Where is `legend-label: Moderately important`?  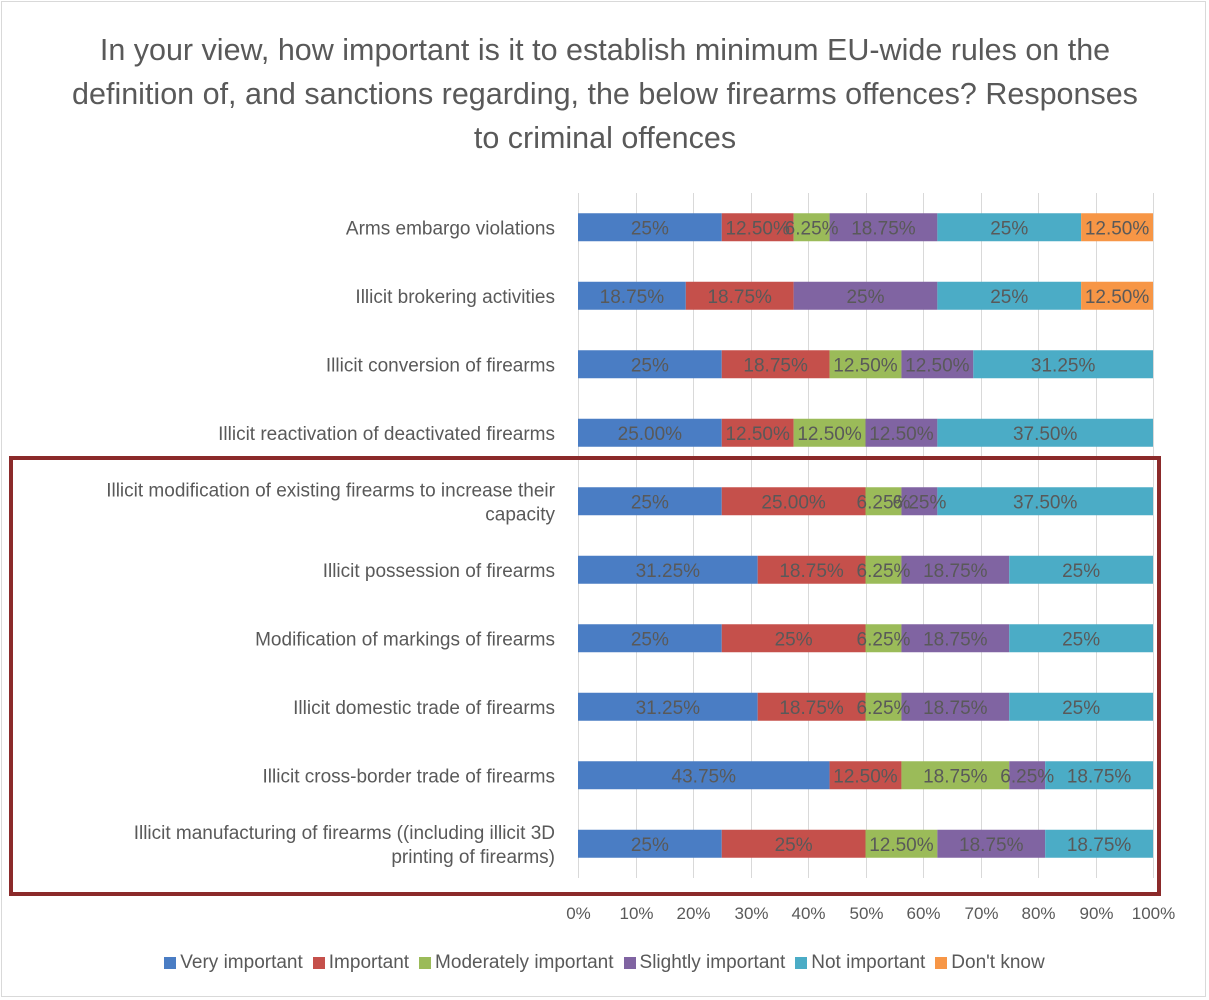 legend-label: Moderately important is located at coordinates (524, 962).